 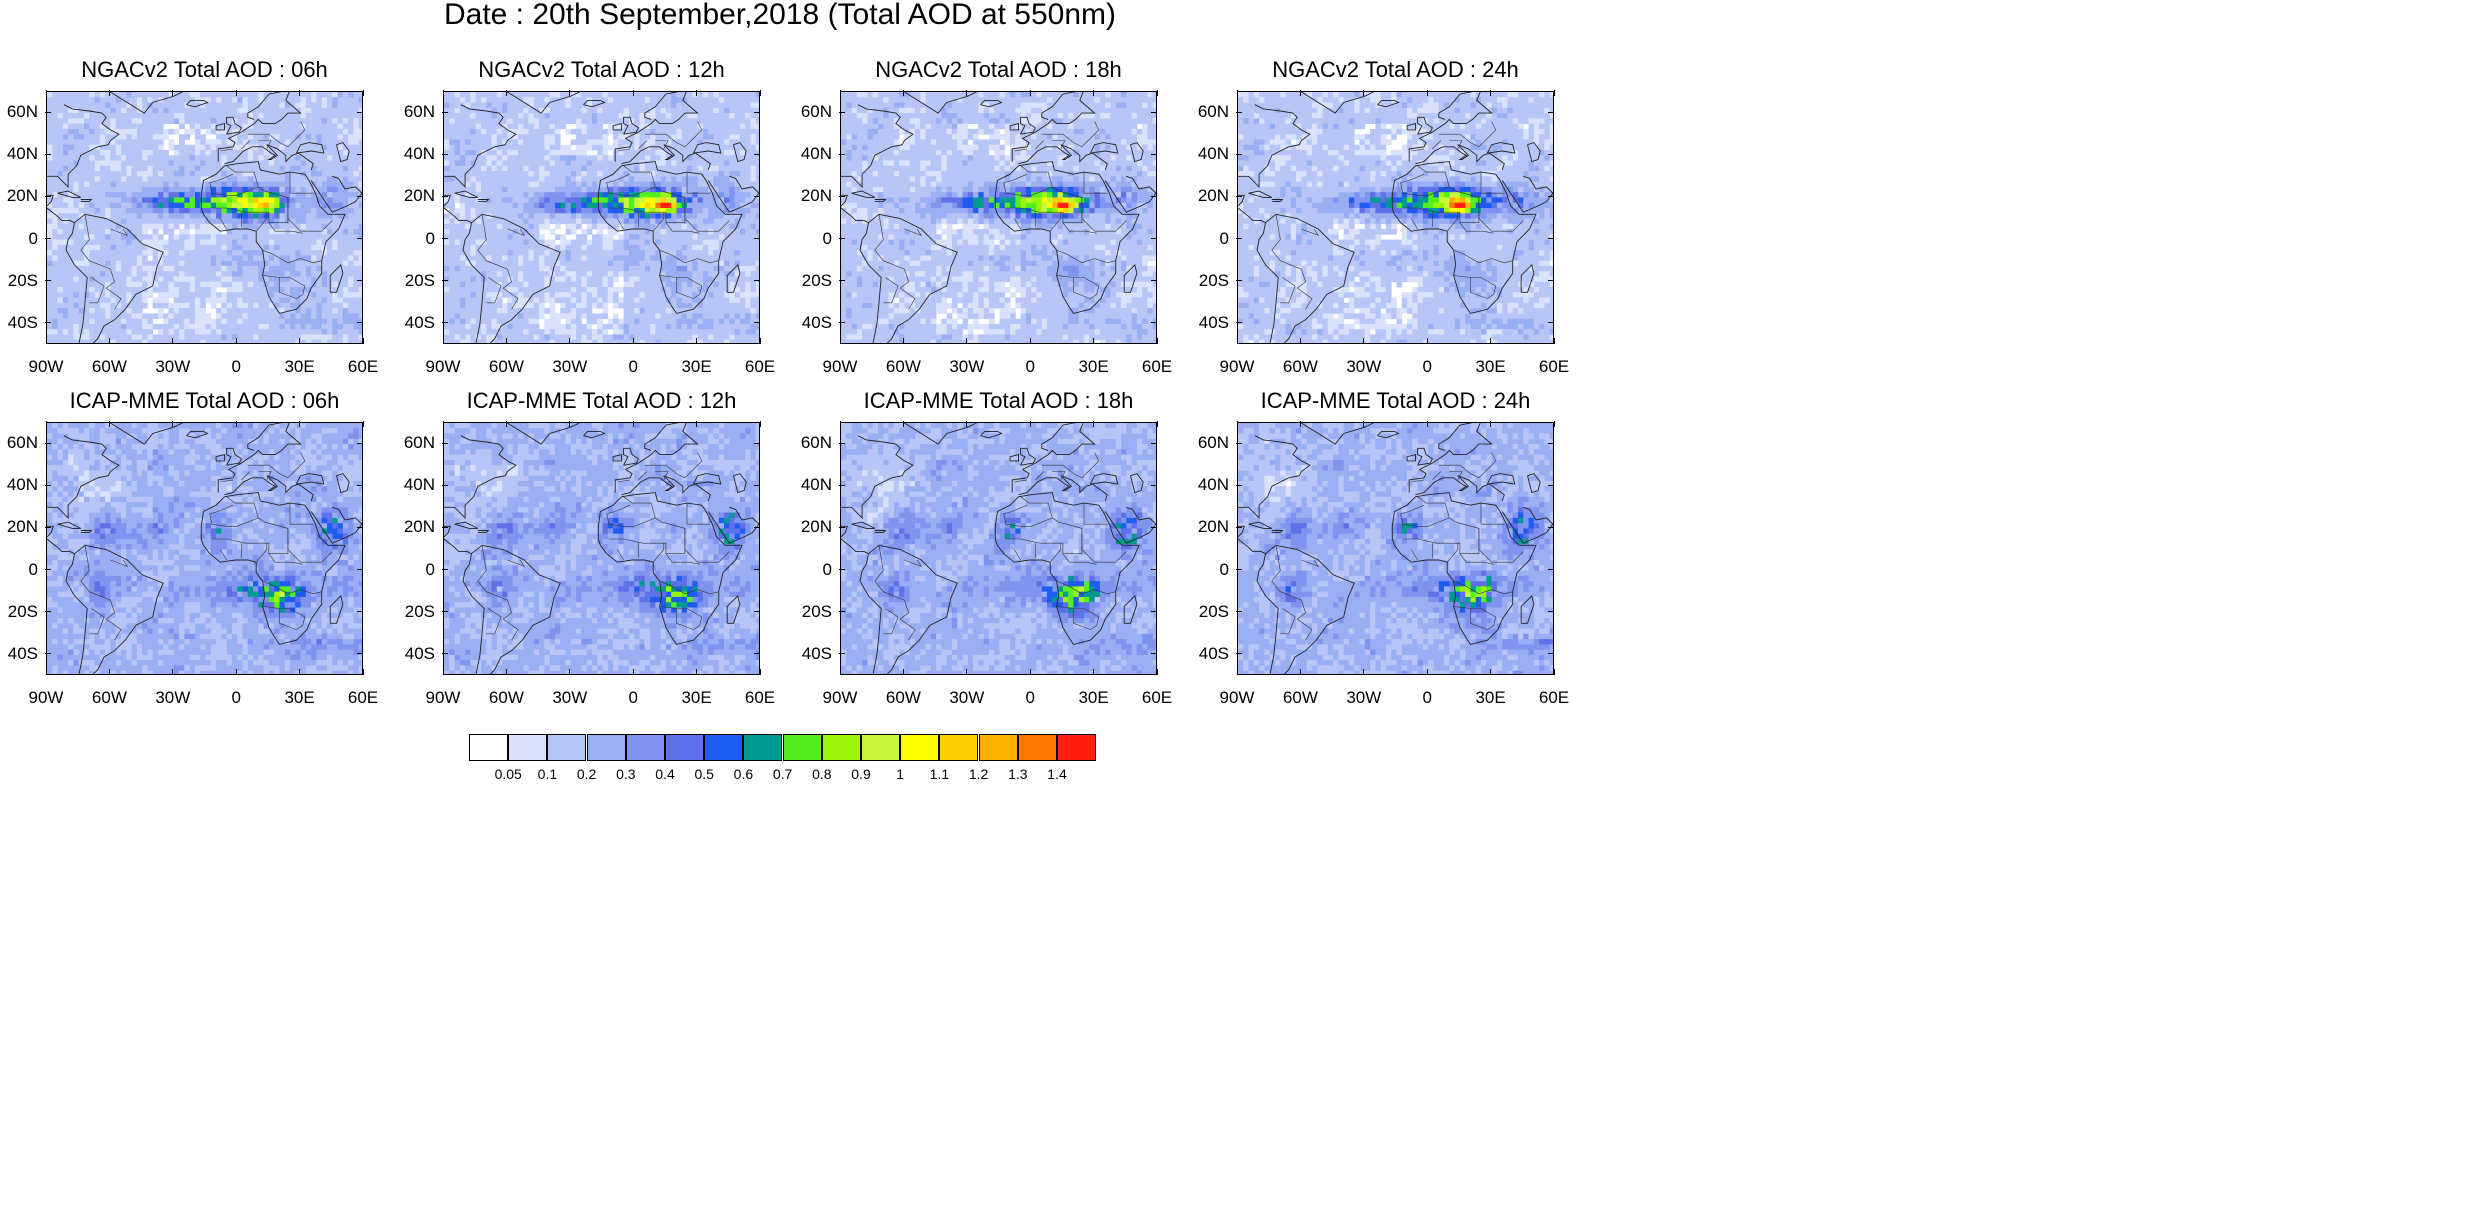 What do you see at coordinates (743, 774) in the screenshot?
I see `colorbar-label: 0.6` at bounding box center [743, 774].